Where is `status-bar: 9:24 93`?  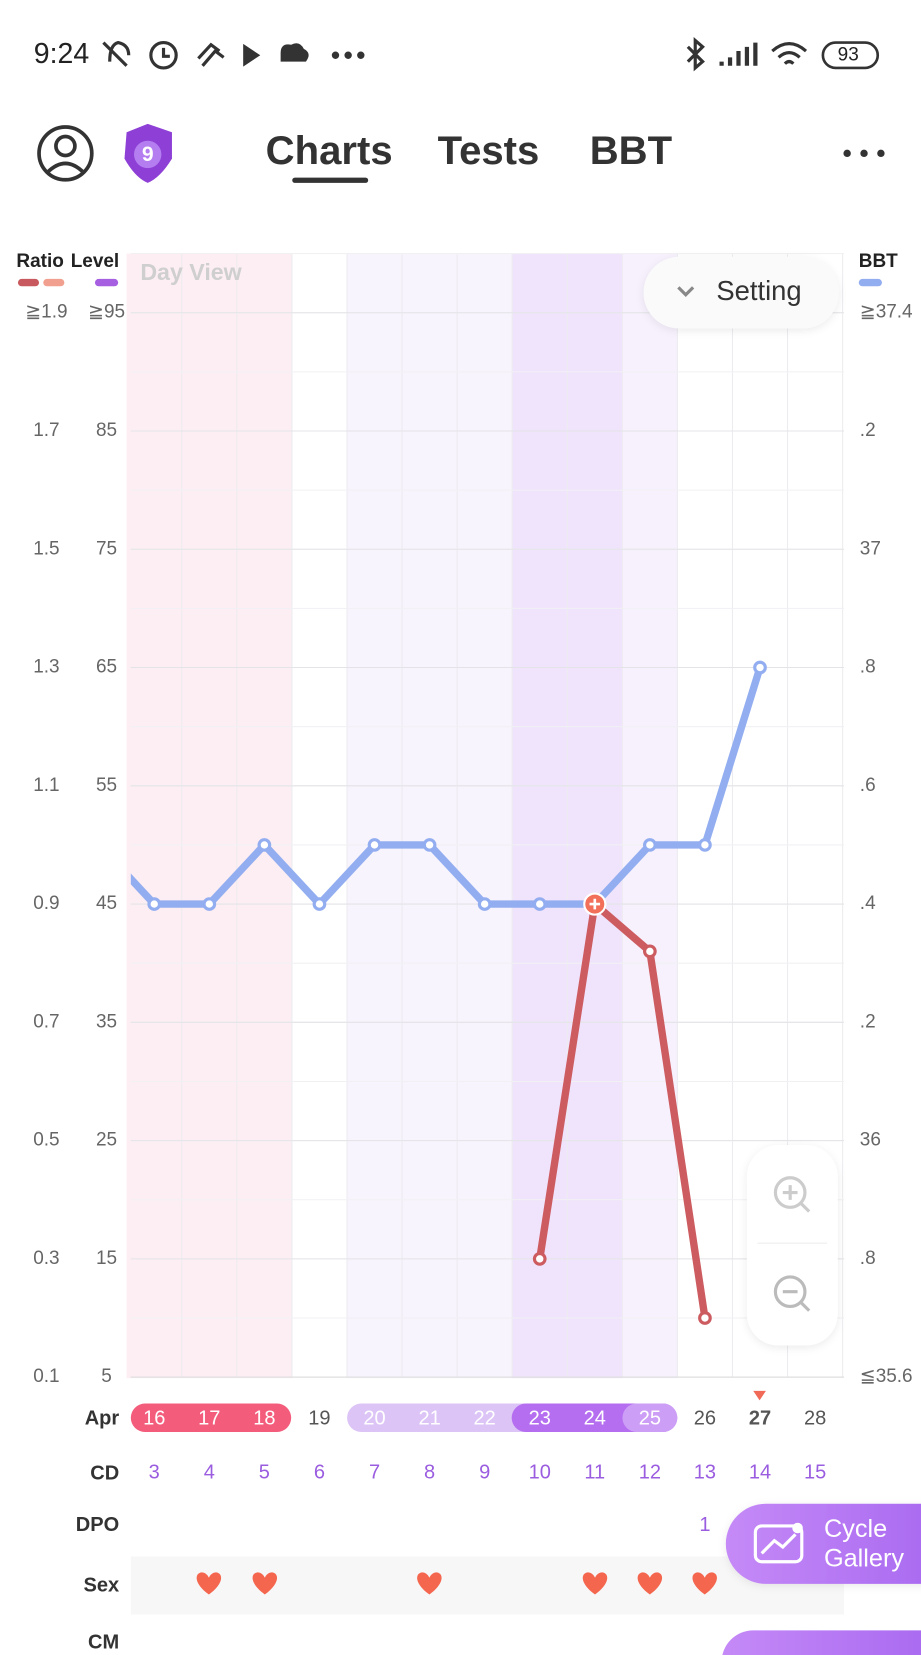
status-bar: 9:24 93 is located at coordinates (457, 54).